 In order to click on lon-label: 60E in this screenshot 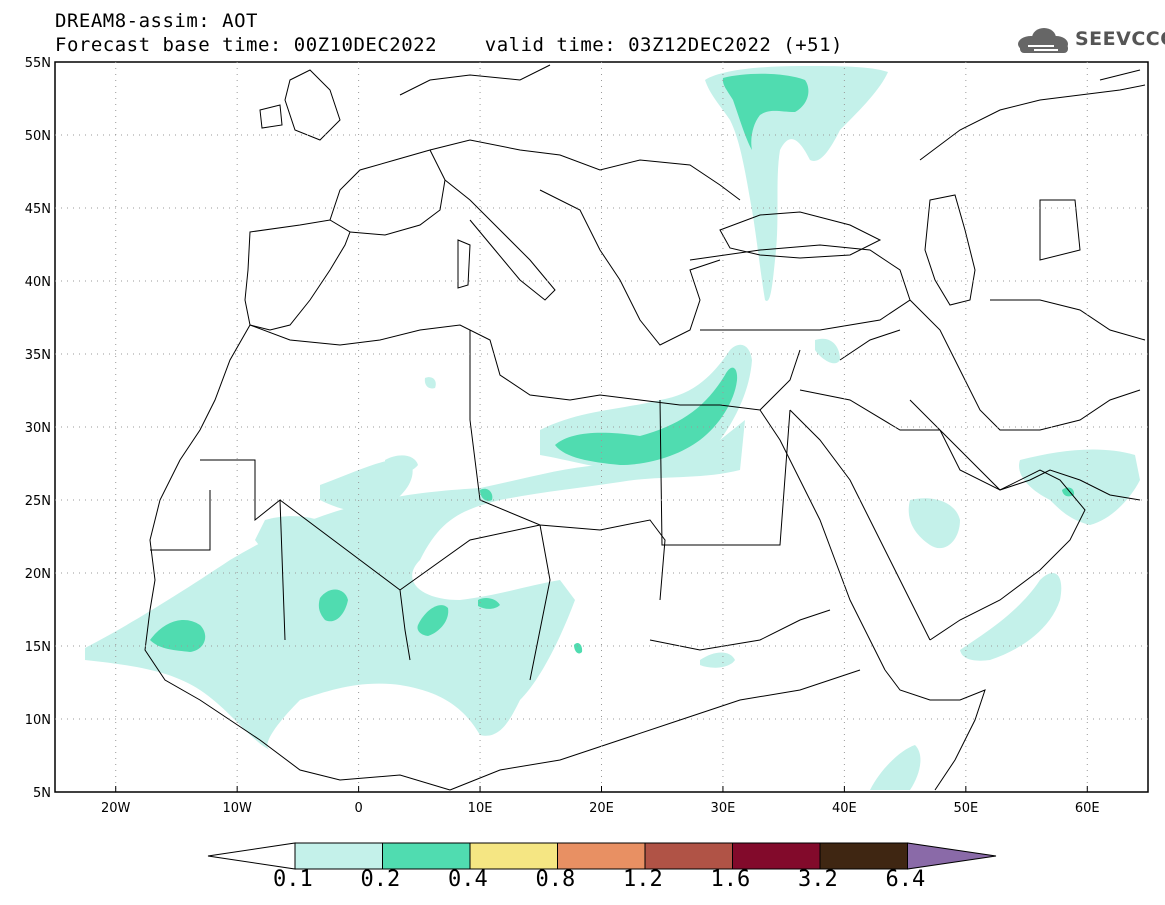, I will do `click(1087, 808)`.